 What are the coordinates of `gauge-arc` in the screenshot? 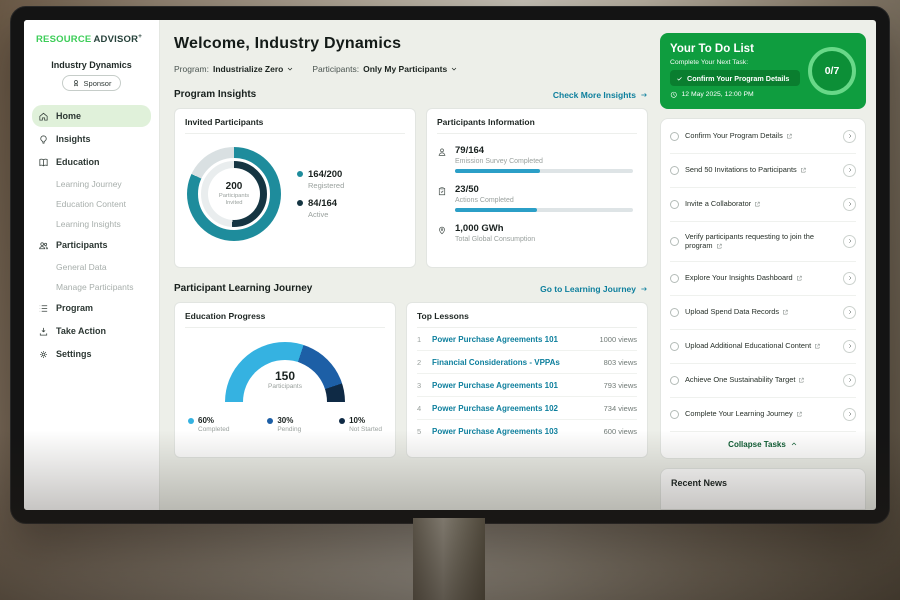 It's located at (285, 372).